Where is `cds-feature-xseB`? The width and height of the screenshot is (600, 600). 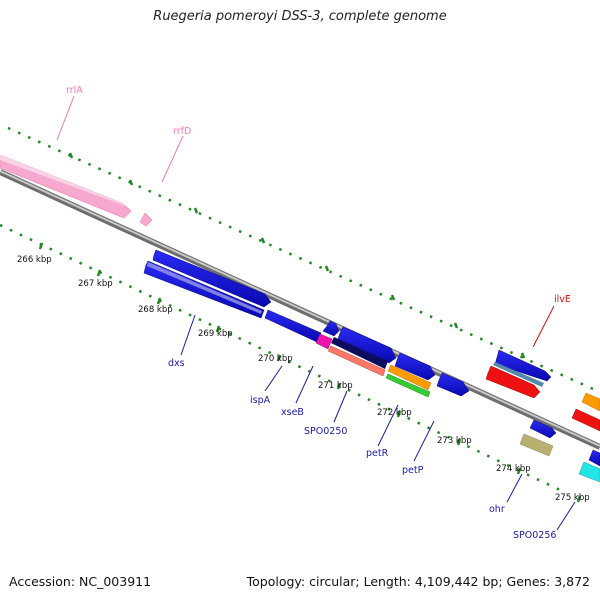
cds-feature-xseB is located at coordinates (324, 341).